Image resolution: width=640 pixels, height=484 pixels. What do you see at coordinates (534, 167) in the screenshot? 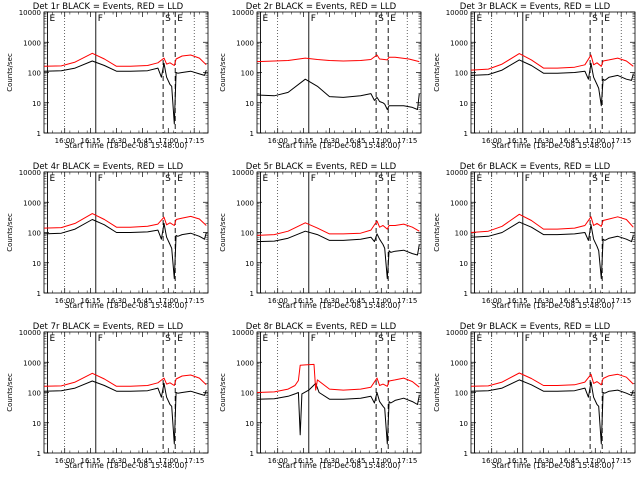
I see `chart-title: Det 6r BLACK = Events, RED = LLD` at bounding box center [534, 167].